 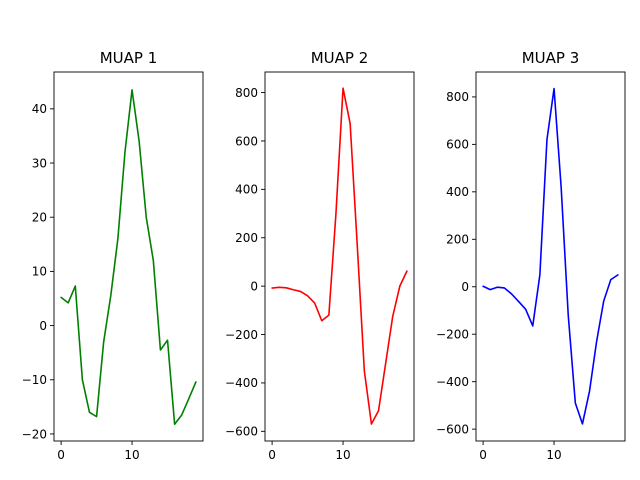 I want to click on subplot-3-xtick-label: 10, so click(x=553, y=455).